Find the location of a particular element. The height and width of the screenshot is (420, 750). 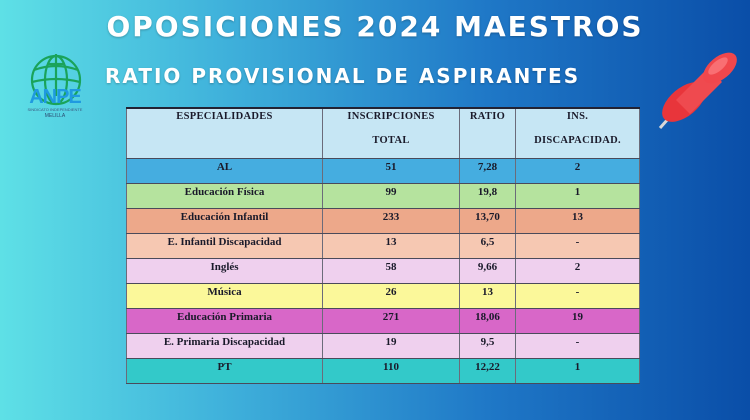

cell-inscripciones: 99 is located at coordinates (391, 196).